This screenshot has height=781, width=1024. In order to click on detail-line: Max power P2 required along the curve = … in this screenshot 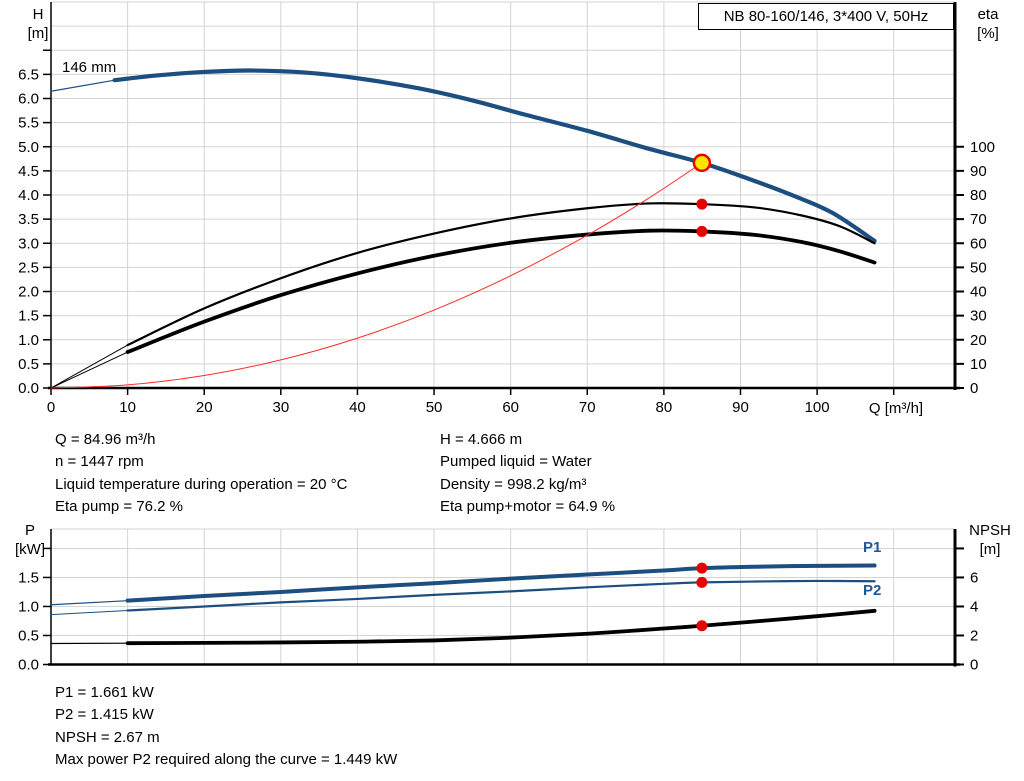, I will do `click(226, 759)`.